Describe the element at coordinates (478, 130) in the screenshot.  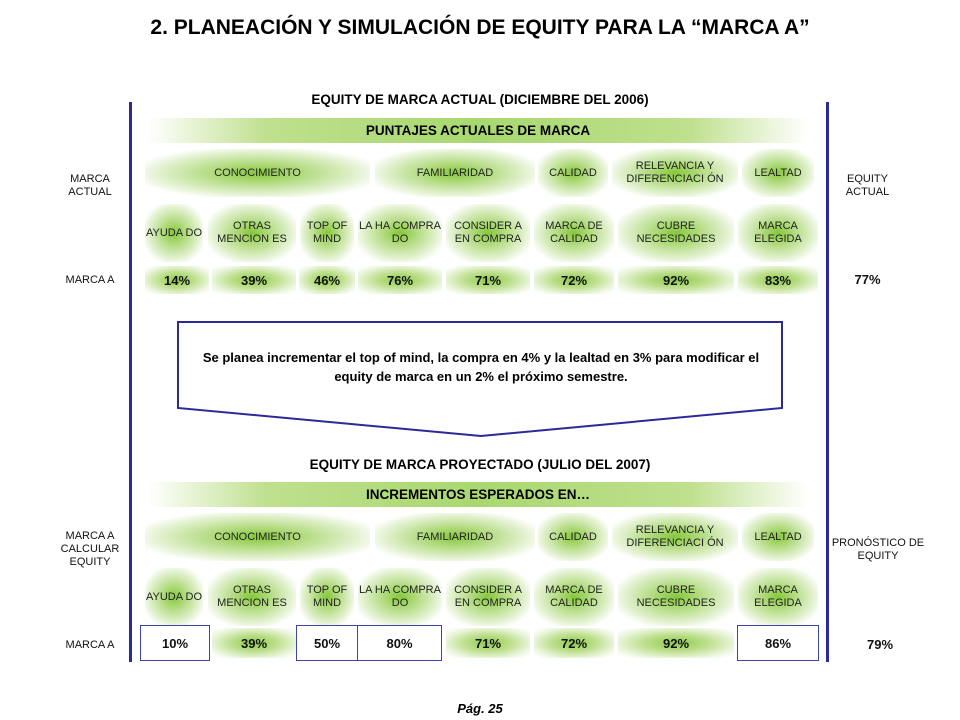
I see `actual-banner: PUNTAJES ACTUALES DE MARCA` at that location.